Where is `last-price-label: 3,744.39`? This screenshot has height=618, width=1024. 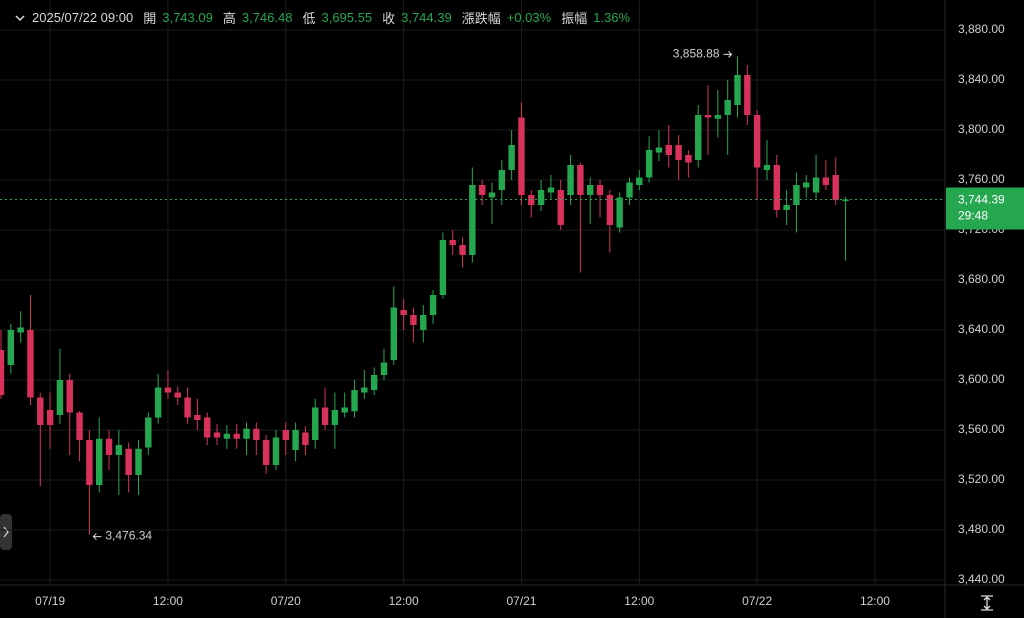
last-price-label: 3,744.39 is located at coordinates (981, 200).